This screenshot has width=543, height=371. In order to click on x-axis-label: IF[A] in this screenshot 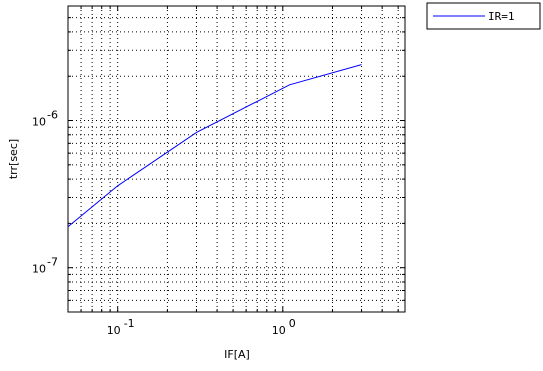, I will do `click(237, 354)`.